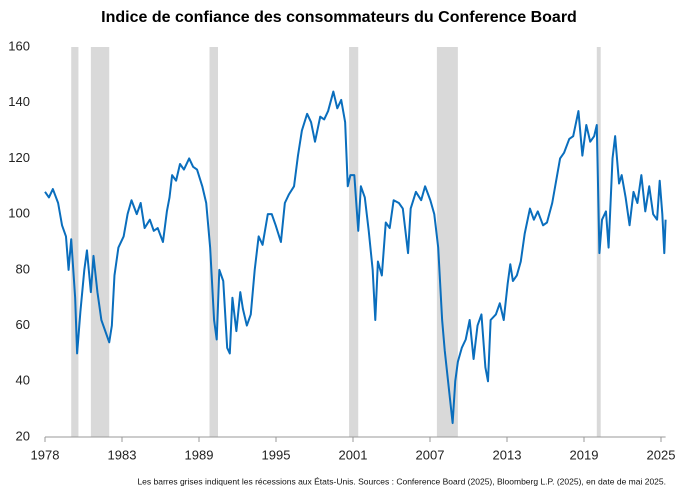 This screenshot has height=492, width=678. Describe the element at coordinates (23, 435) in the screenshot. I see `y-tick-label: 20` at that location.